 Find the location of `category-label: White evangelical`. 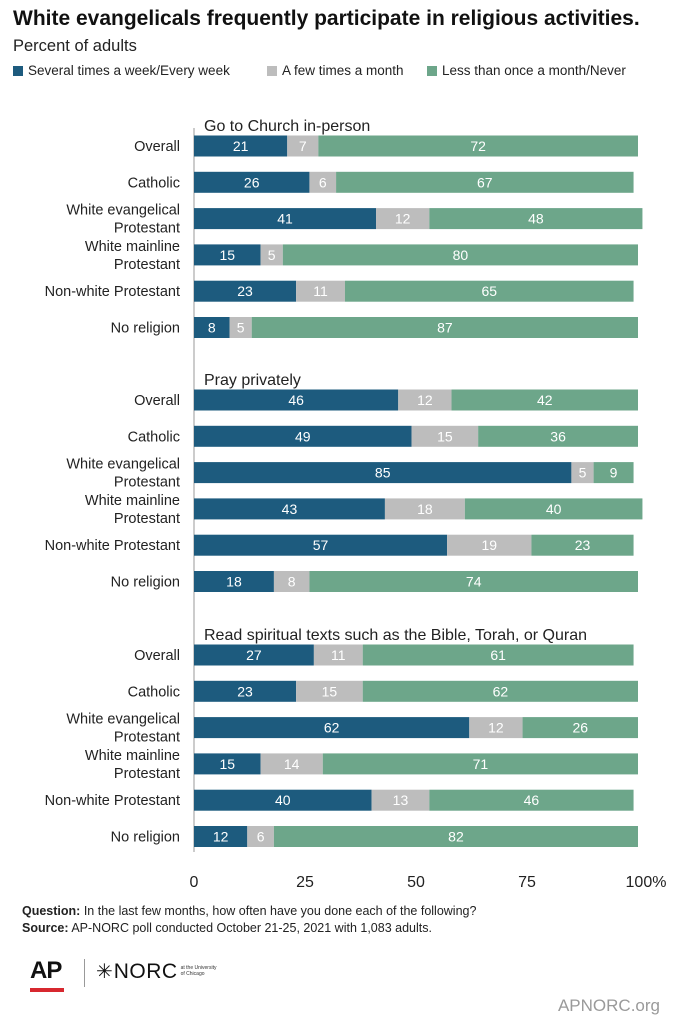

category-label: White evangelical is located at coordinates (123, 465).